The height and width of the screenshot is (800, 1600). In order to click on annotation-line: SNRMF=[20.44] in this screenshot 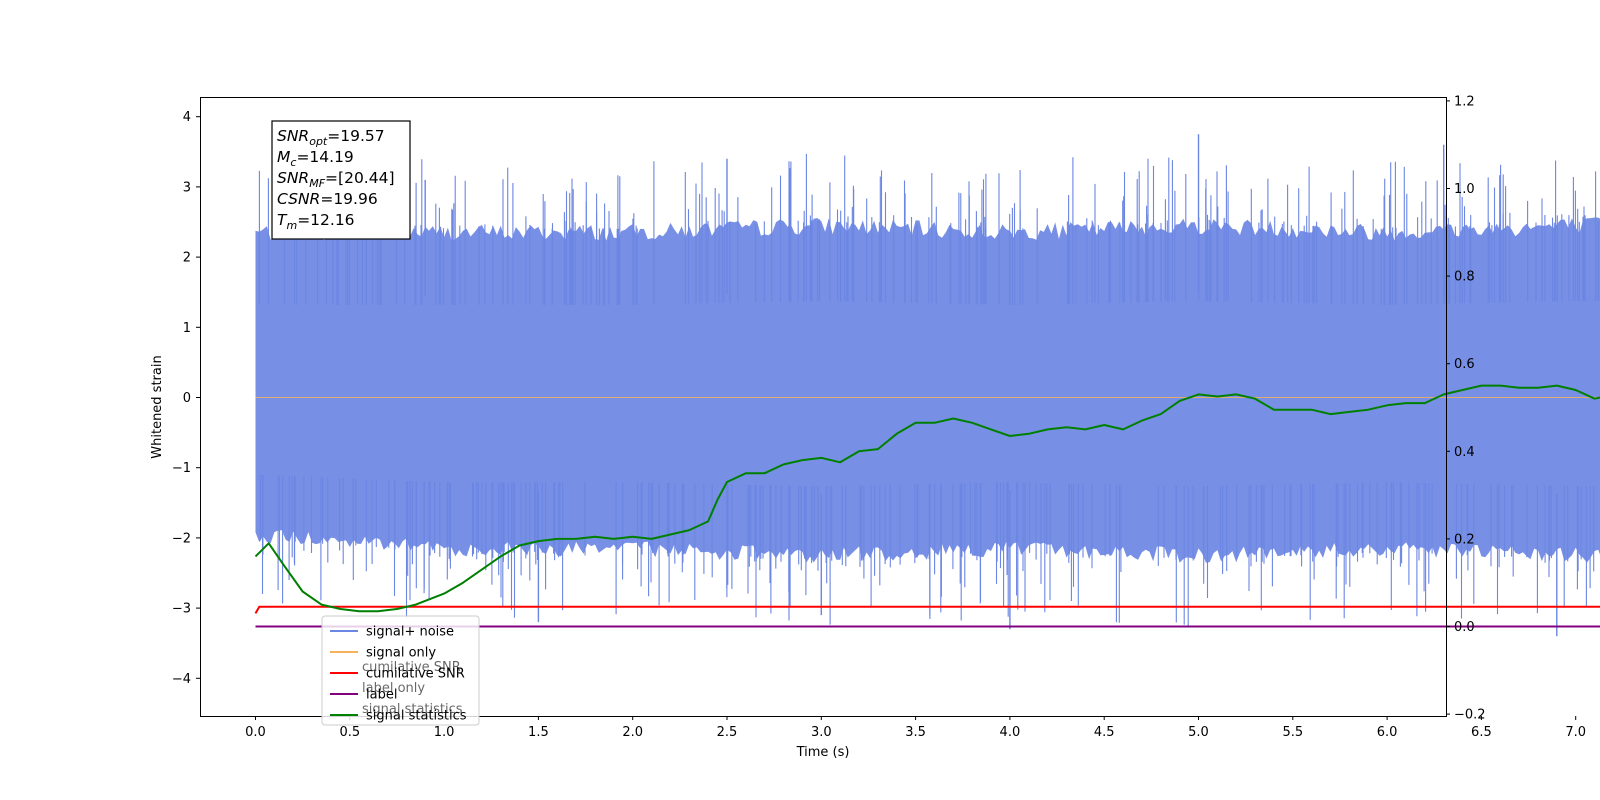, I will do `click(336, 179)`.